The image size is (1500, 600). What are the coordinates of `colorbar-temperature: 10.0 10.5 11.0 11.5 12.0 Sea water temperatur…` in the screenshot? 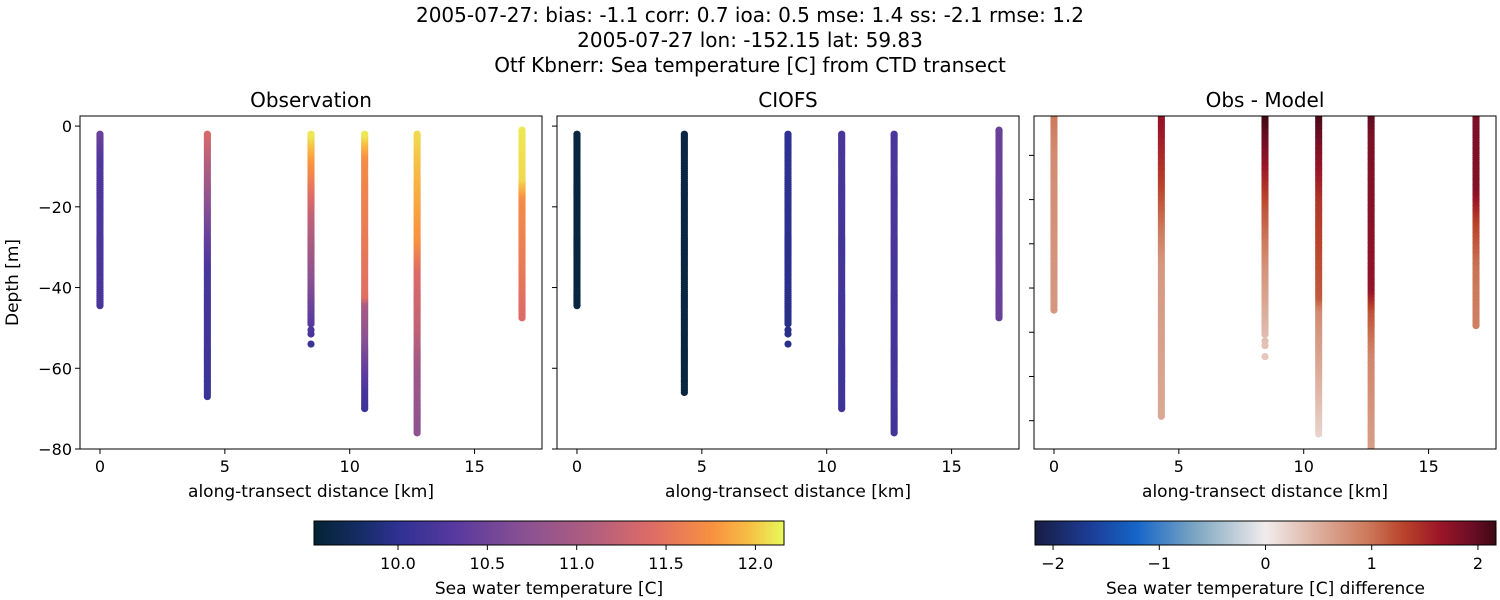 It's located at (549, 559).